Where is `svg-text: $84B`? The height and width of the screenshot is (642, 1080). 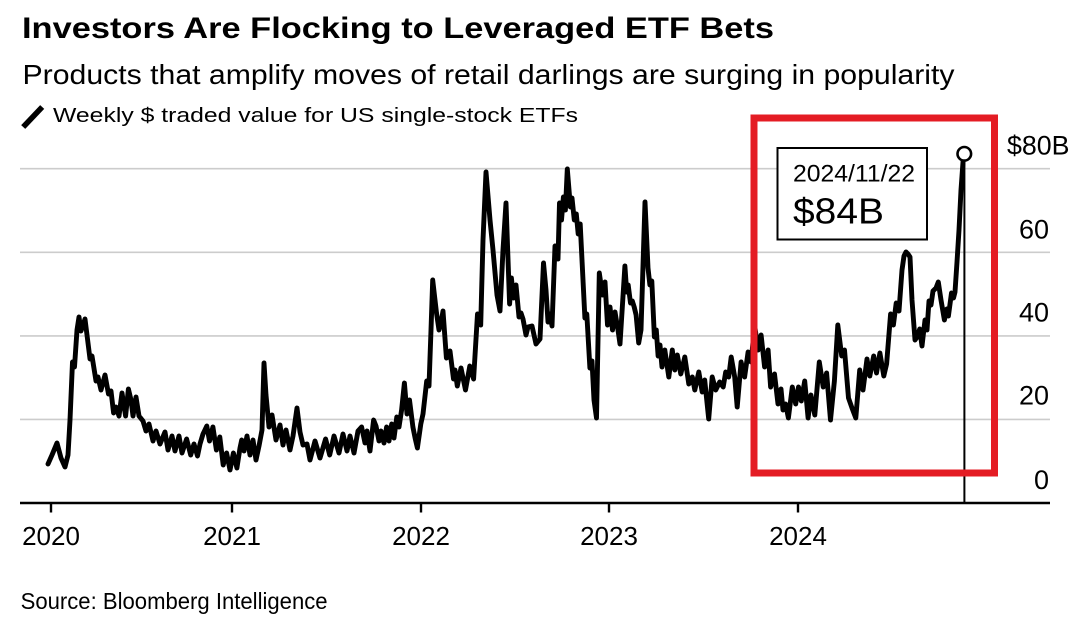 svg-text: $84B is located at coordinates (838, 211).